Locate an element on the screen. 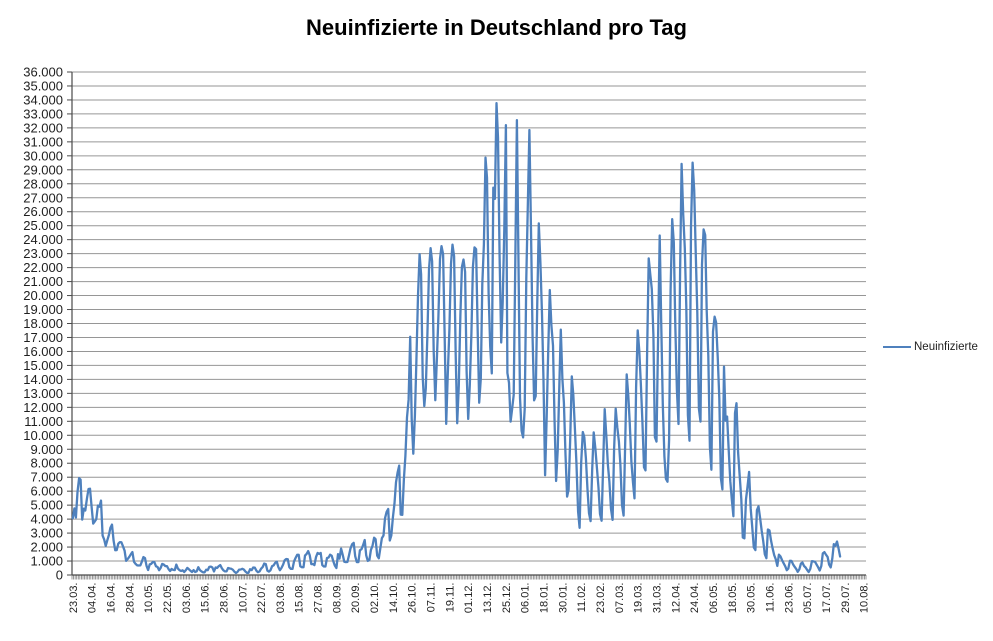 This screenshot has width=993, height=641. y-tick-label: 0 is located at coordinates (59, 575).